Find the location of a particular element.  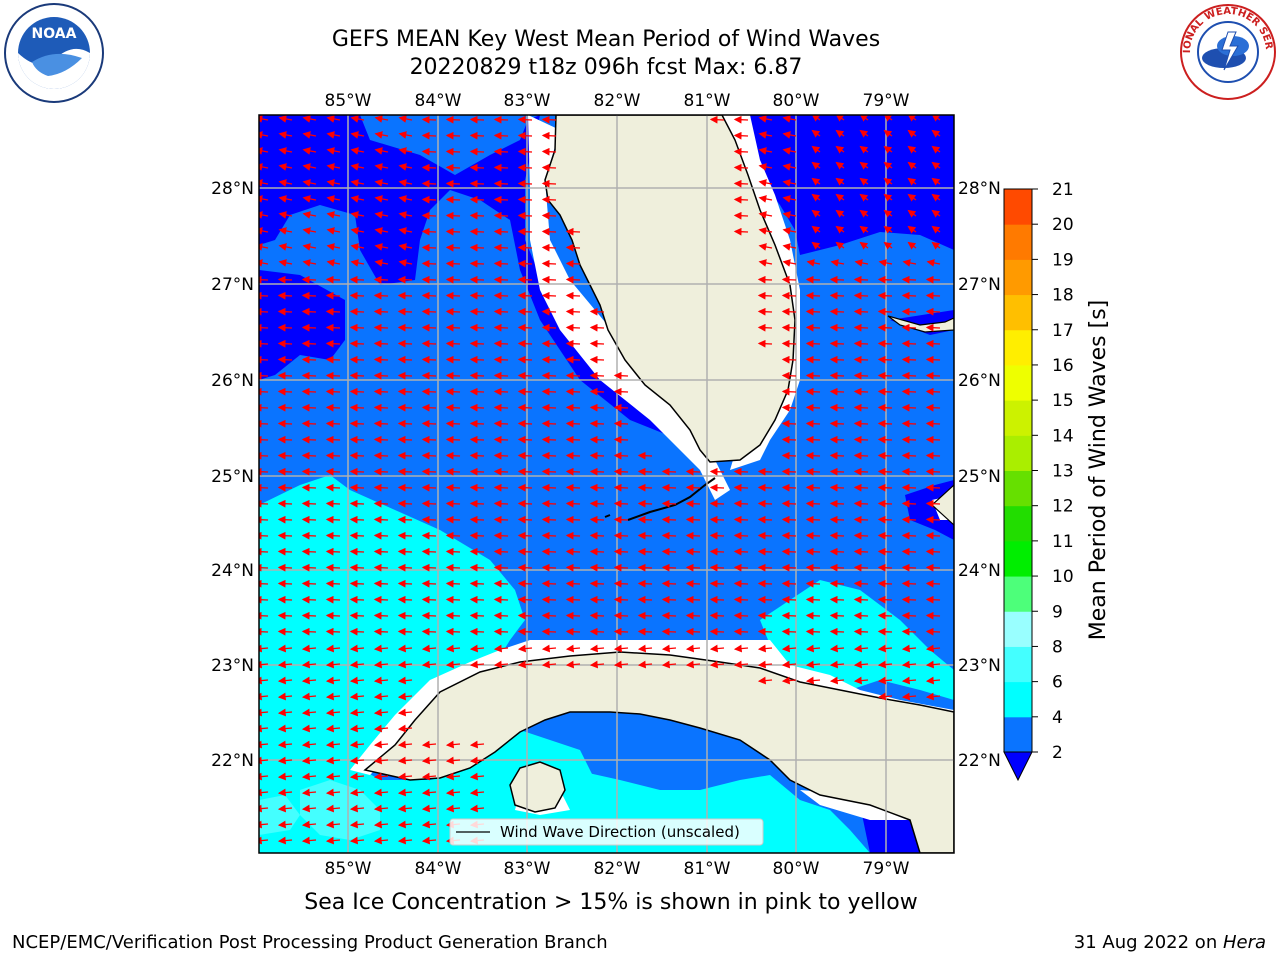

colorbar: 2 4 6 8 9 10 11 12 13 14 15 16 17 18 19 20 21 is located at coordinates (1038, 481).